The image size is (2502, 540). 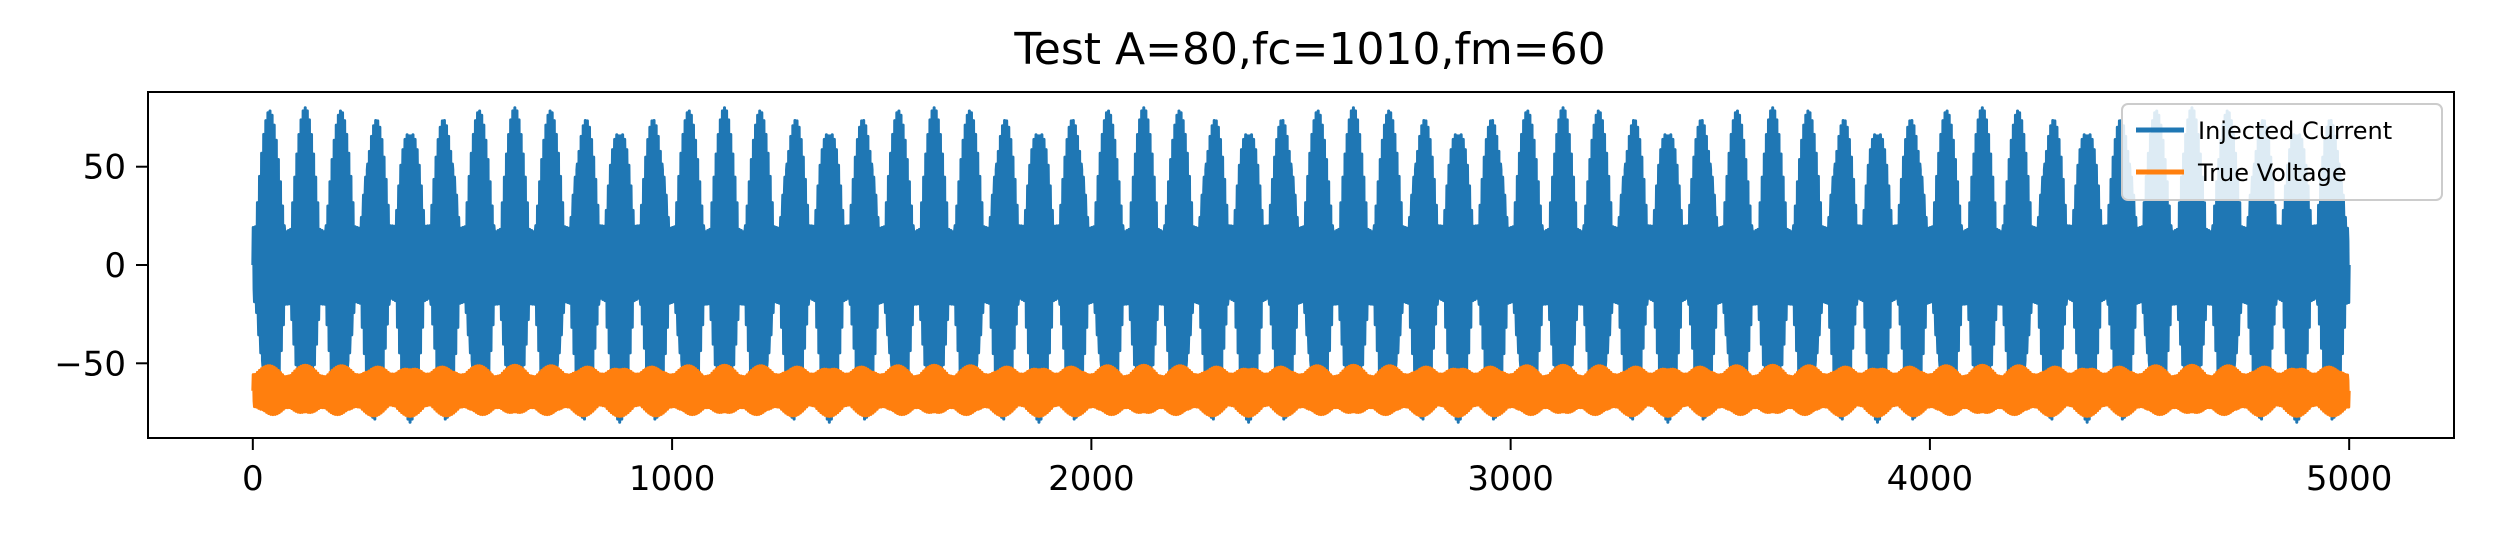 What do you see at coordinates (253, 479) in the screenshot?
I see `x-tick-label: 0` at bounding box center [253, 479].